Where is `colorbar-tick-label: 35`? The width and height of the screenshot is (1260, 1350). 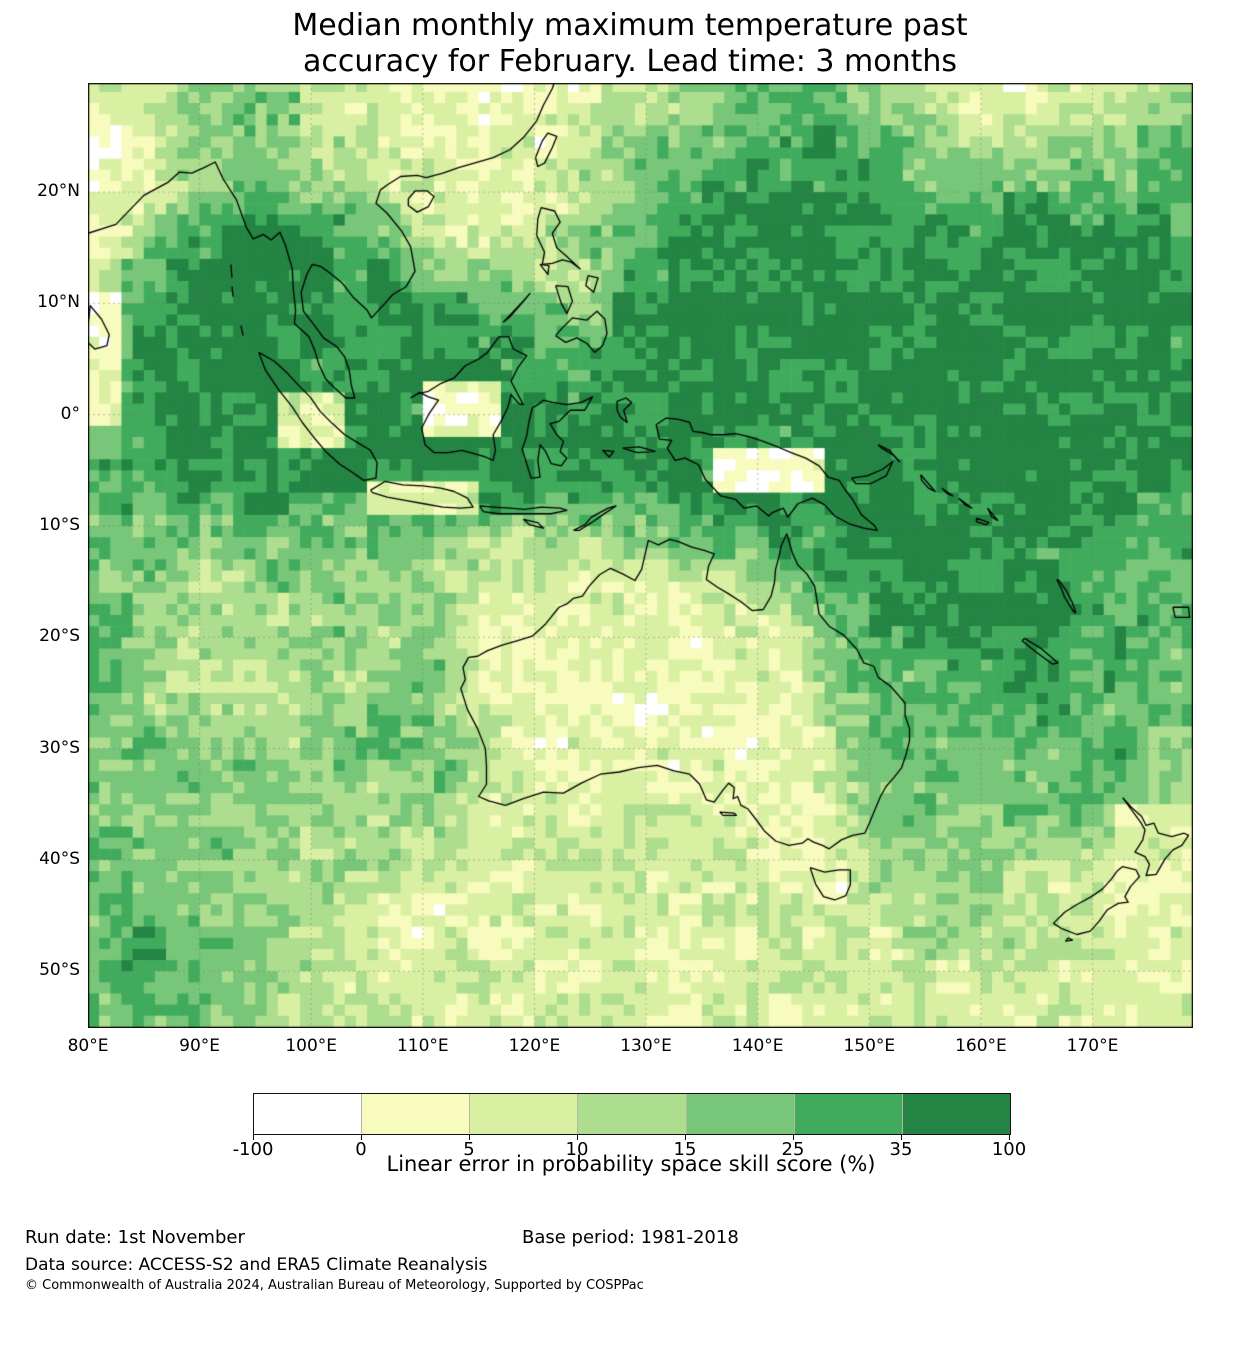
colorbar-tick-label: 35 is located at coordinates (901, 1149).